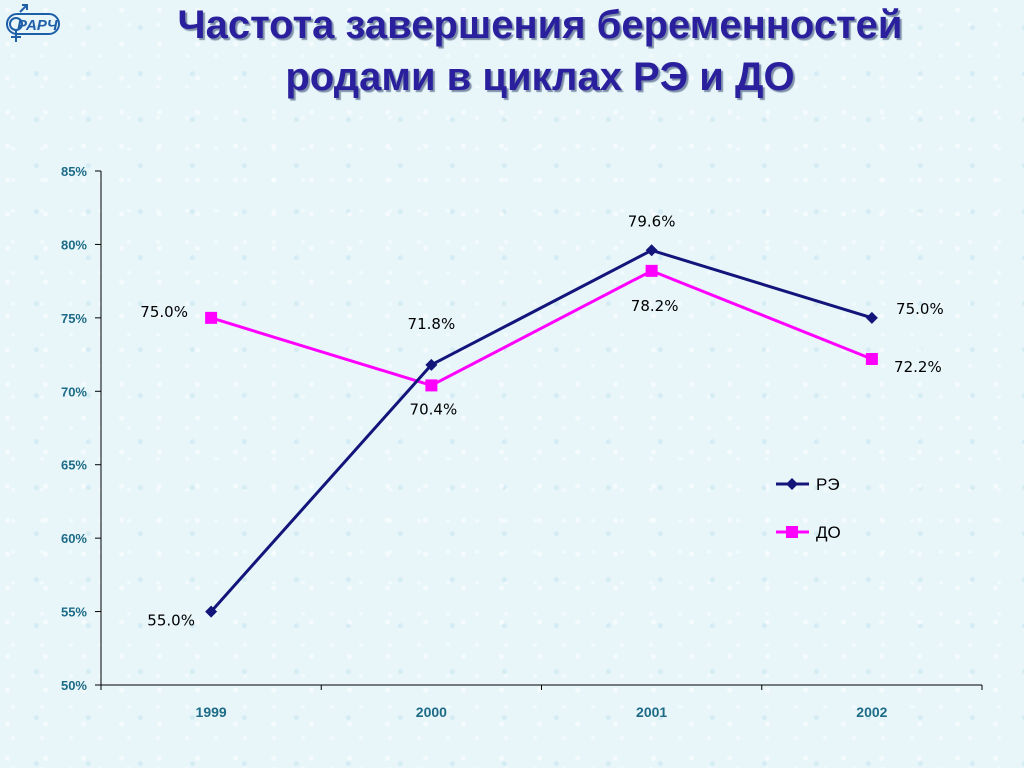 The height and width of the screenshot is (768, 1024). I want to click on legend-marker-re, so click(792, 484).